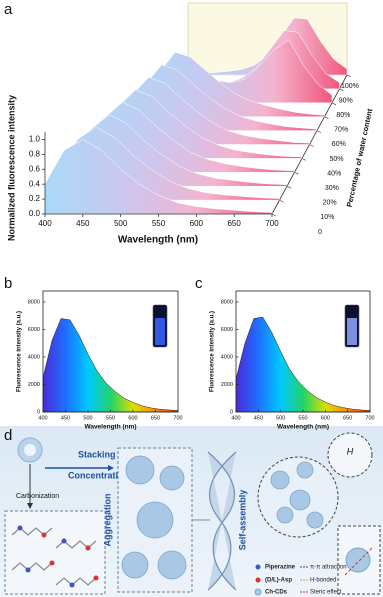 Image resolution: width=383 pixels, height=597 pixels. Describe the element at coordinates (330, 203) in the screenshot. I see `depth-tick-label: 20%` at that location.